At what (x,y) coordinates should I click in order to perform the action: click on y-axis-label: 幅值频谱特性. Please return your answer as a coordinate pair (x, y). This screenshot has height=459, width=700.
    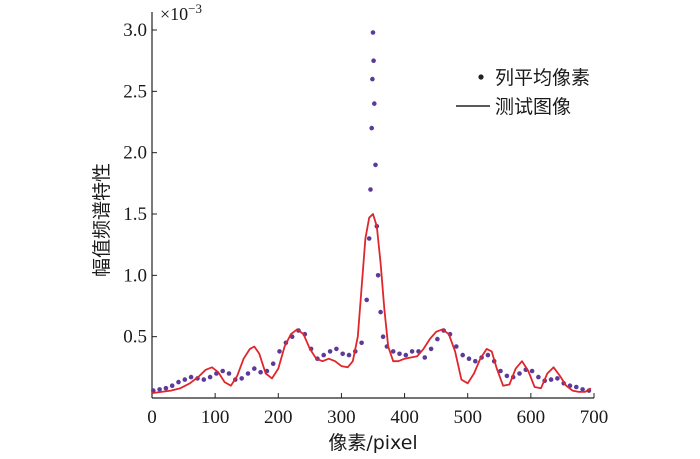
    Looking at the image, I should click on (102, 220).